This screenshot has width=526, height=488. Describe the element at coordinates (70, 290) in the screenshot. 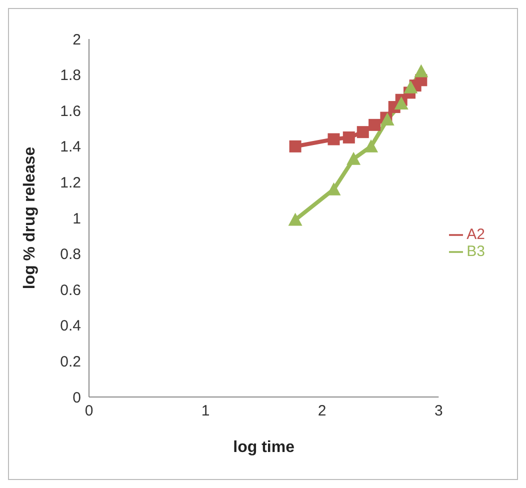

I see `y-tick-label: 0.6` at that location.